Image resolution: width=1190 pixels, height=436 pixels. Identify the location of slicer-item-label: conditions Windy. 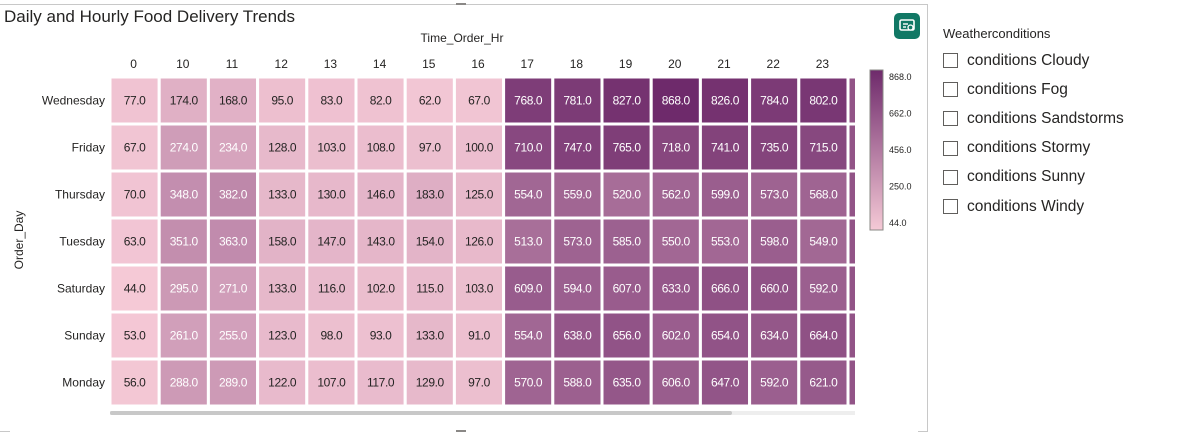
(1026, 206).